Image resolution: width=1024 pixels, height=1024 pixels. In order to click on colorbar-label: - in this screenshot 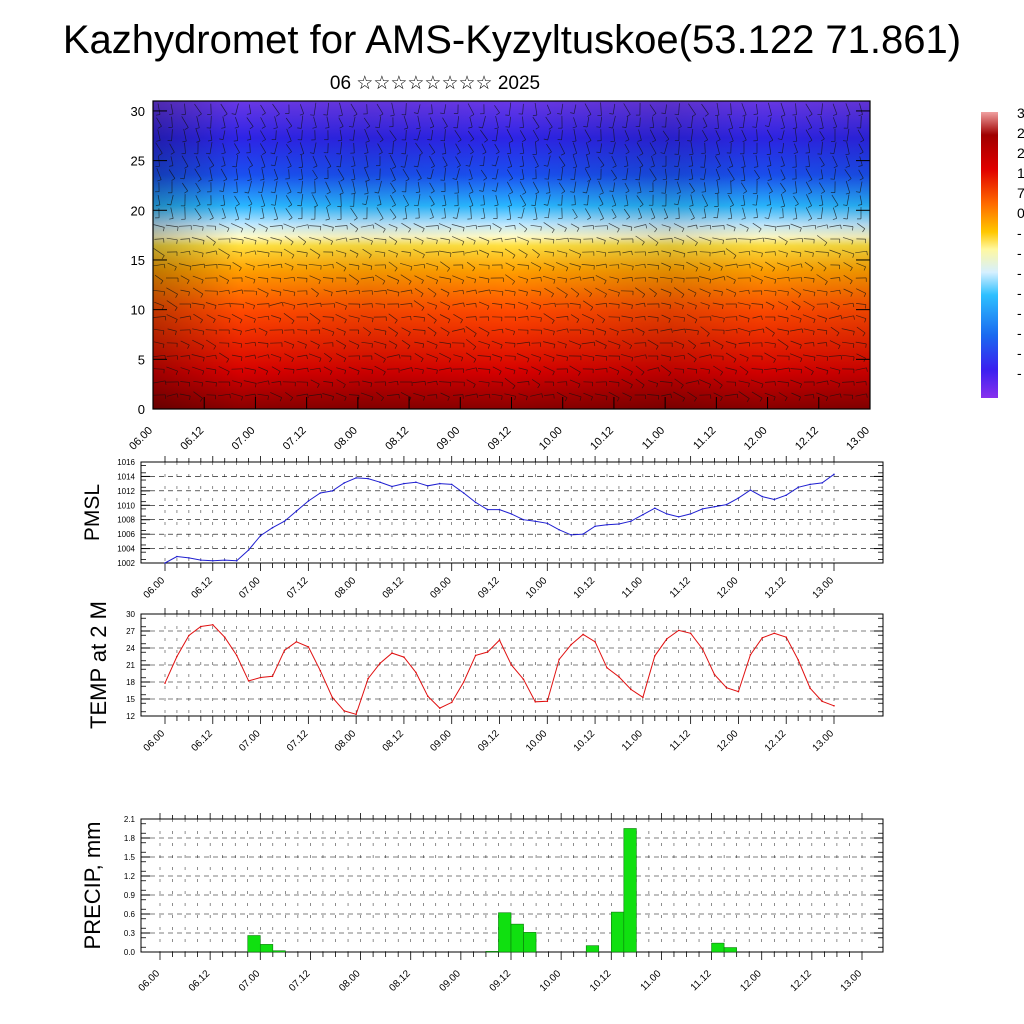, I will do `click(1019, 333)`.